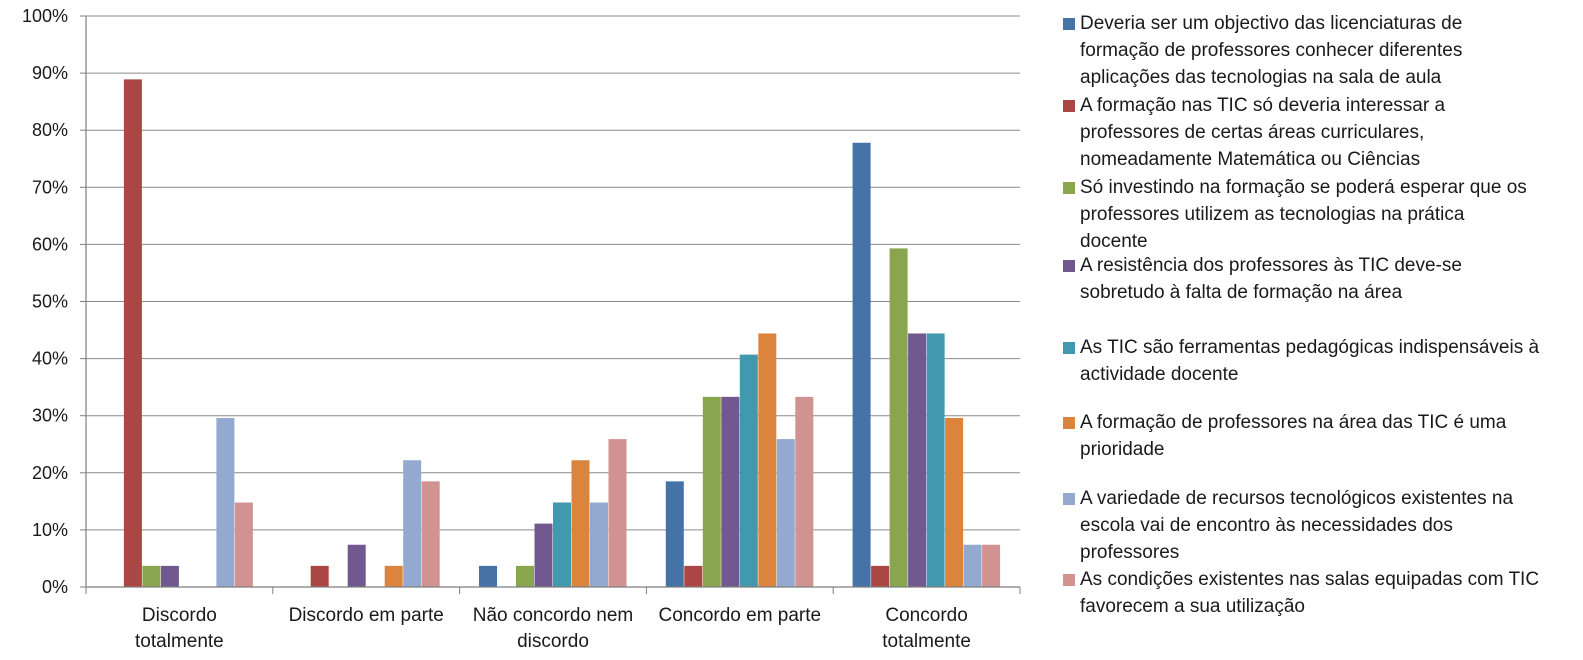 The height and width of the screenshot is (660, 1583). I want to click on x-category-label: Discordo totalmente, so click(179, 628).